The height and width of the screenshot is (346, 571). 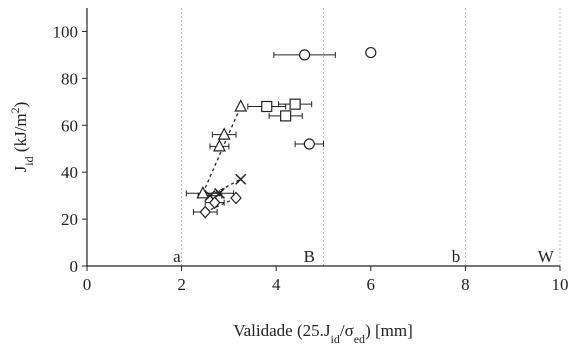 I want to click on trendlines, so click(x=222, y=159).